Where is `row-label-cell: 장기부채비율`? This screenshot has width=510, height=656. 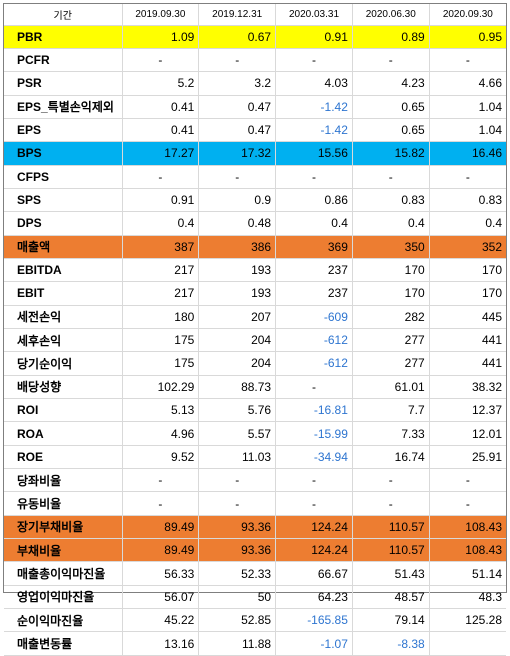
row-label-cell: 장기부채비율 is located at coordinates (63, 527).